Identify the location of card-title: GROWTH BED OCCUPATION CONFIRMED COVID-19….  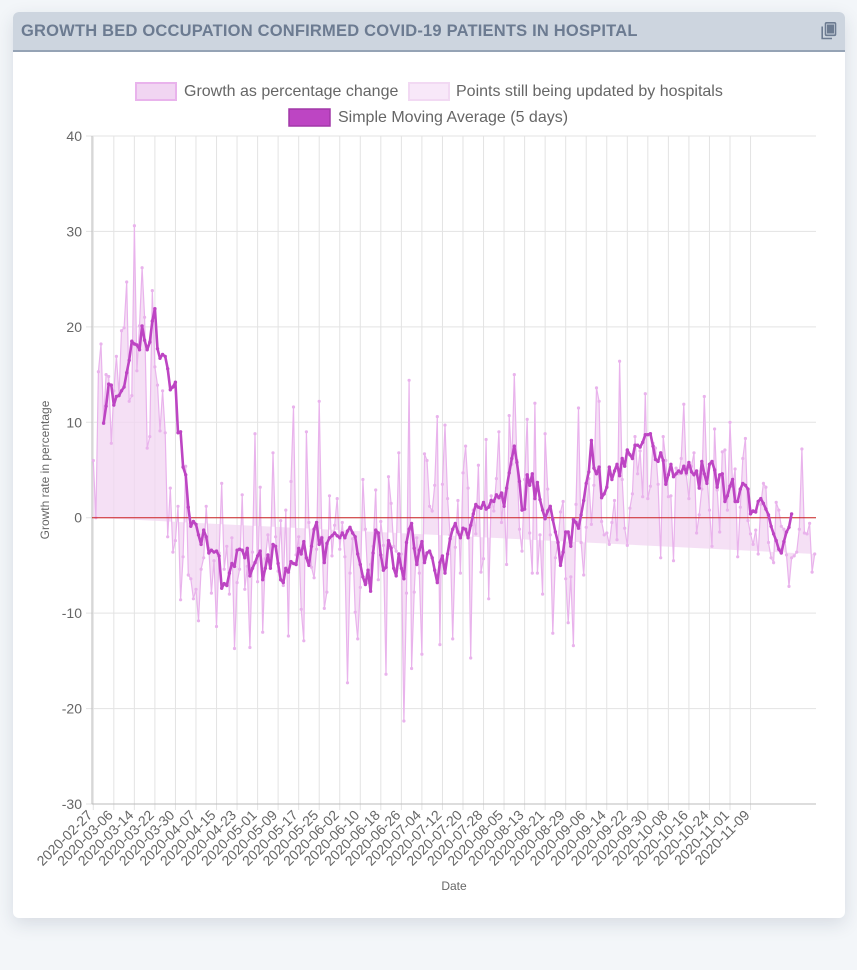
(329, 30).